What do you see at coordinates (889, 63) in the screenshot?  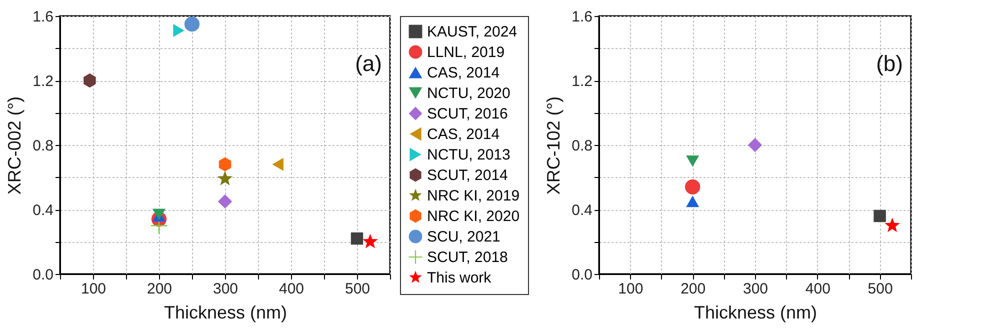 I see `annotation: (b)` at bounding box center [889, 63].